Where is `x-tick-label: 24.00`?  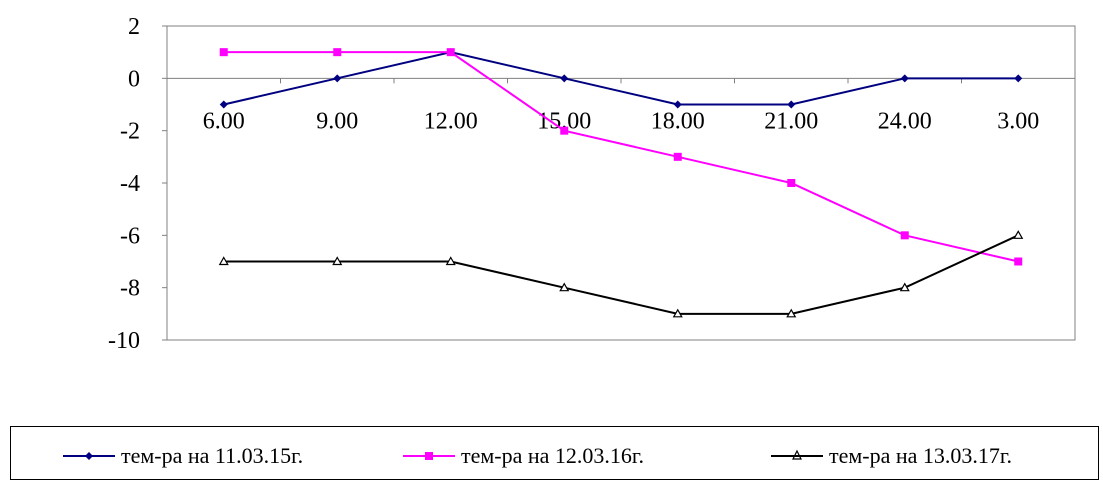
x-tick-label: 24.00 is located at coordinates (905, 121).